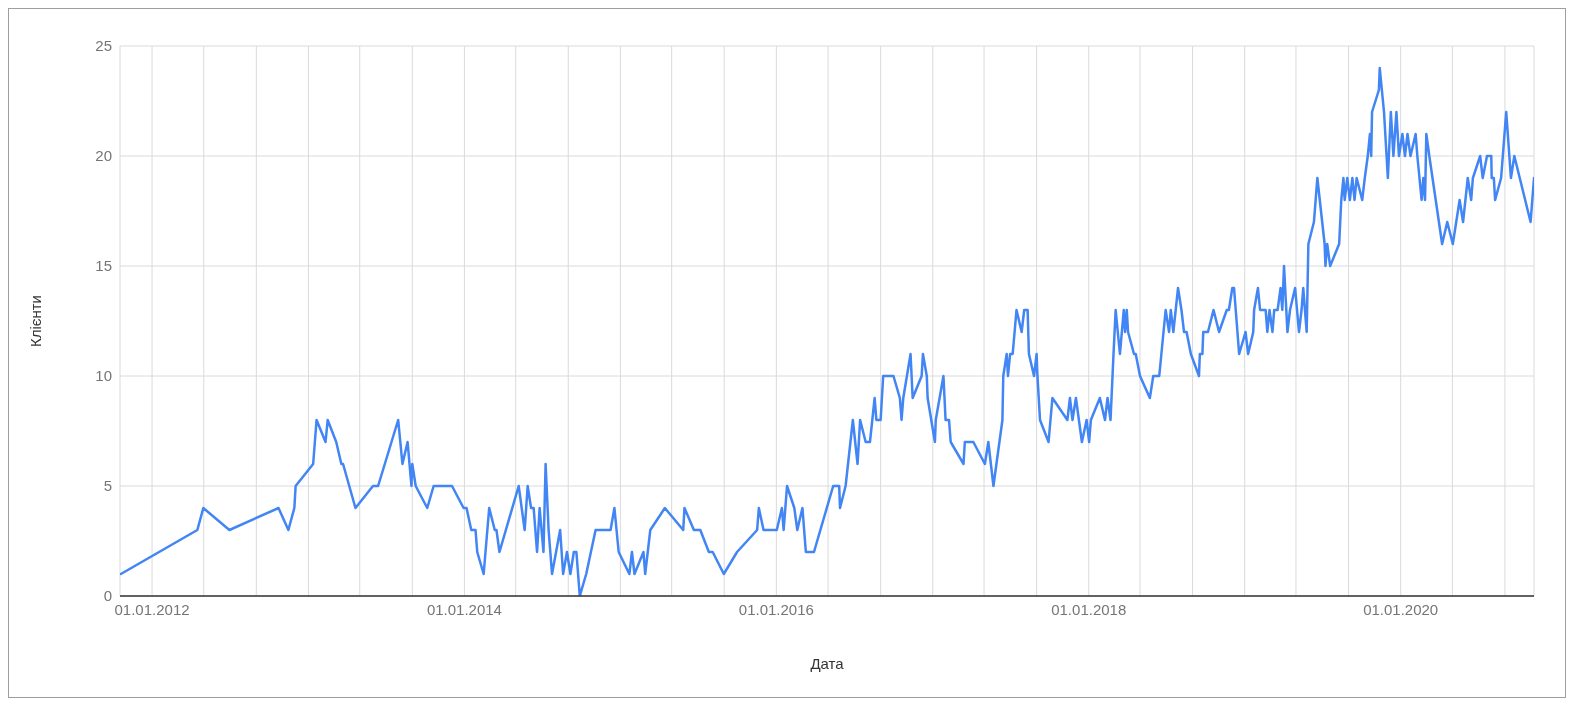 The height and width of the screenshot is (706, 1574). Describe the element at coordinates (776, 609) in the screenshot. I see `x-tick-label: 01.01.2016` at that location.